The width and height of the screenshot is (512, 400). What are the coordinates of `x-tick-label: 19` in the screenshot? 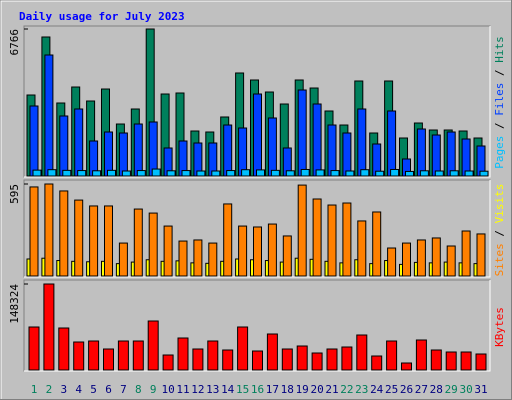 It's located at (302, 389).